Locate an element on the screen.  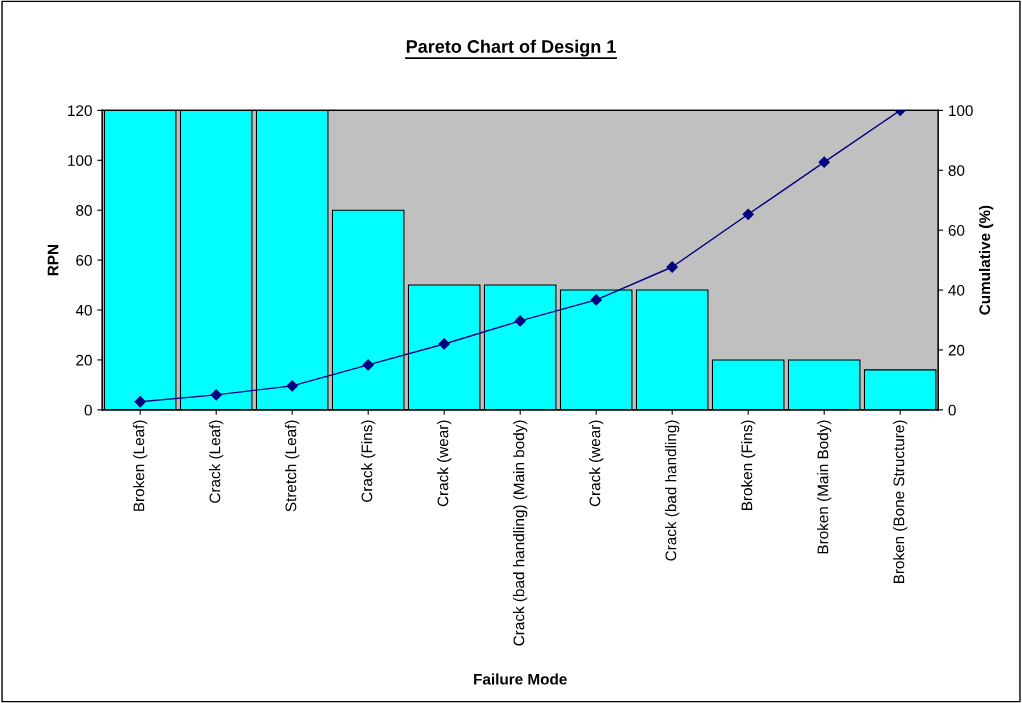
y-axis-title: RPN is located at coordinates (53, 260).